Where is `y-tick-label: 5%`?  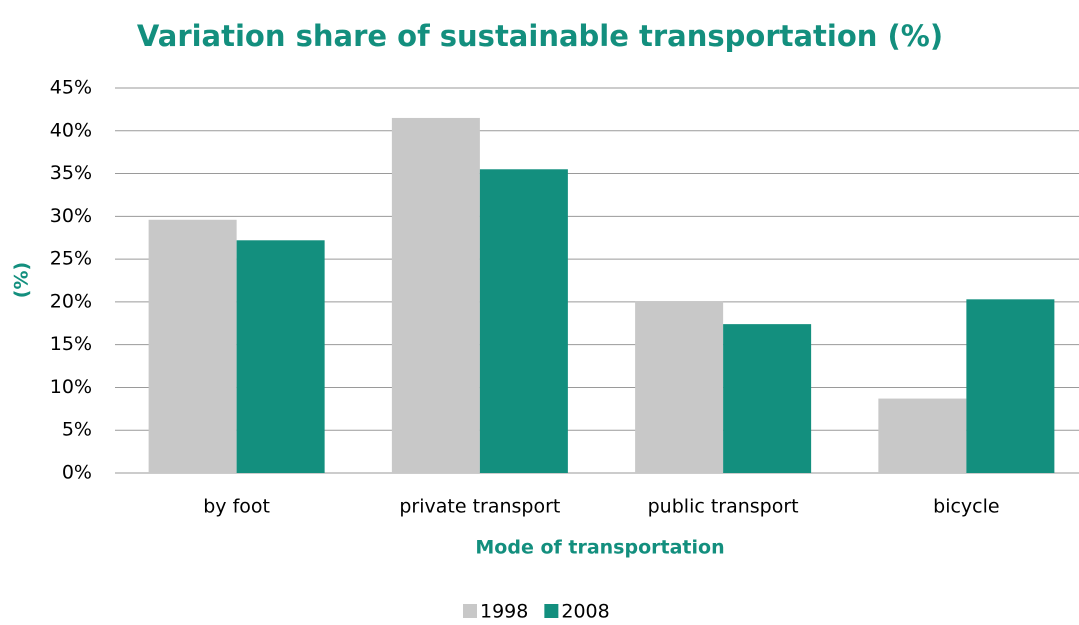
y-tick-label: 5% is located at coordinates (77, 430).